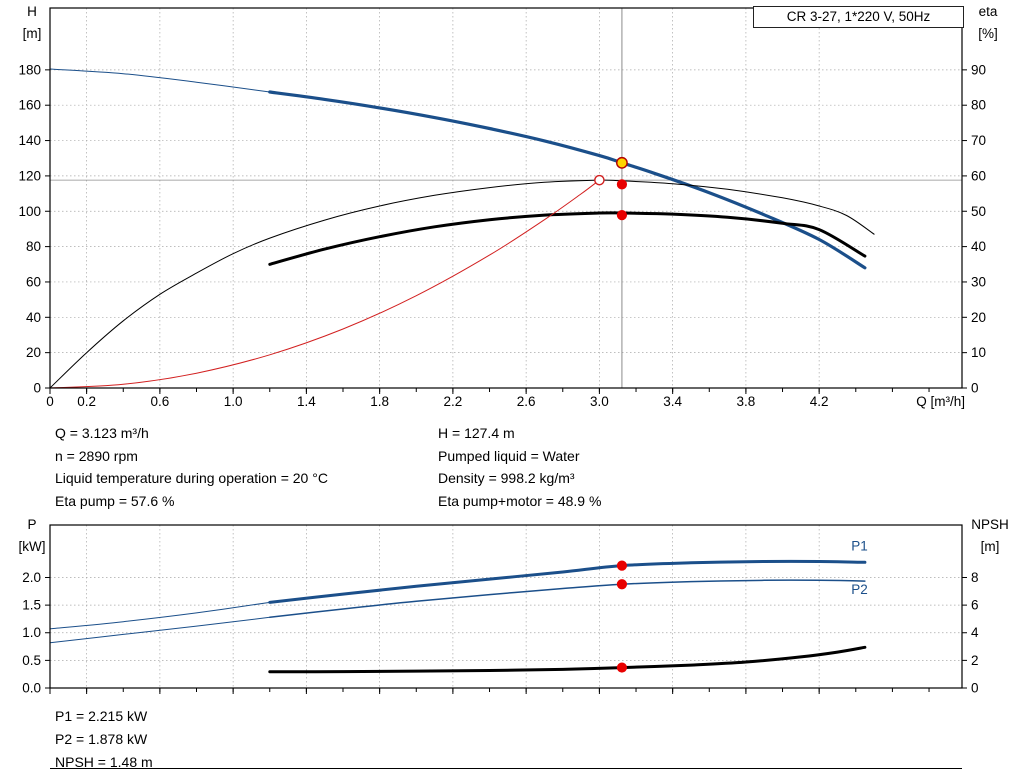 Image resolution: width=1024 pixels, height=781 pixels. I want to click on svg-text: 0.0, so click(31, 688).